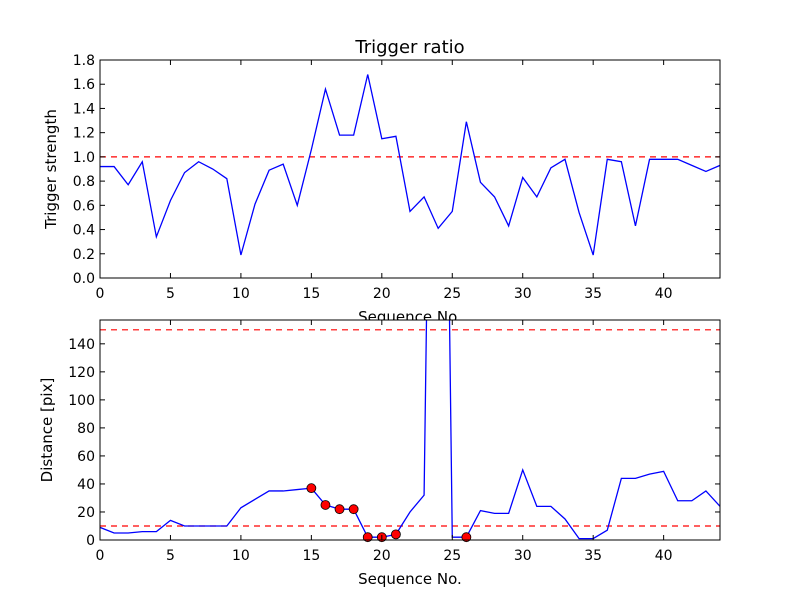 The height and width of the screenshot is (600, 800). Describe the element at coordinates (81, 345) in the screenshot. I see `y-tick-label-7: 140` at that location.